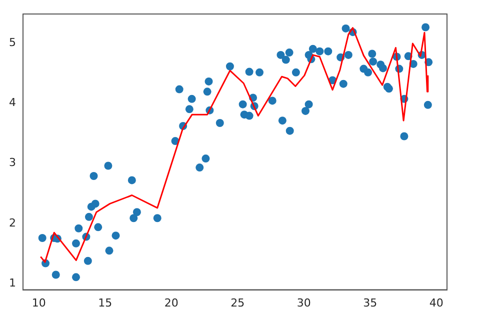 The image size is (483, 333). I want to click on y-tick-label: 2, so click(12, 223).